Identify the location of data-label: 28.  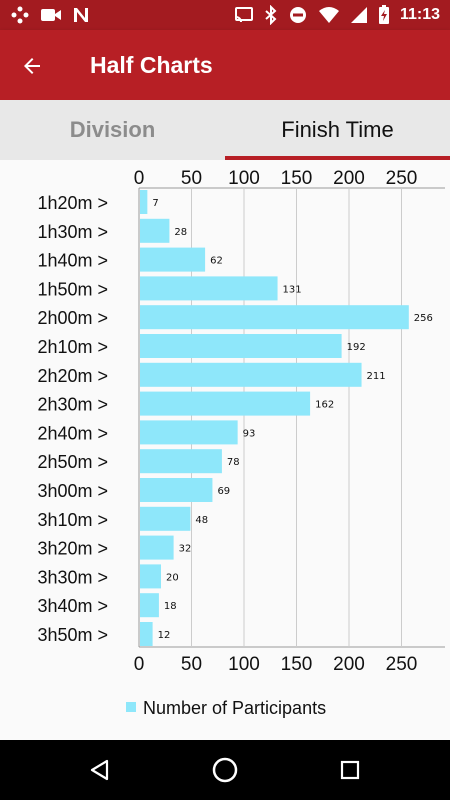
(180, 232).